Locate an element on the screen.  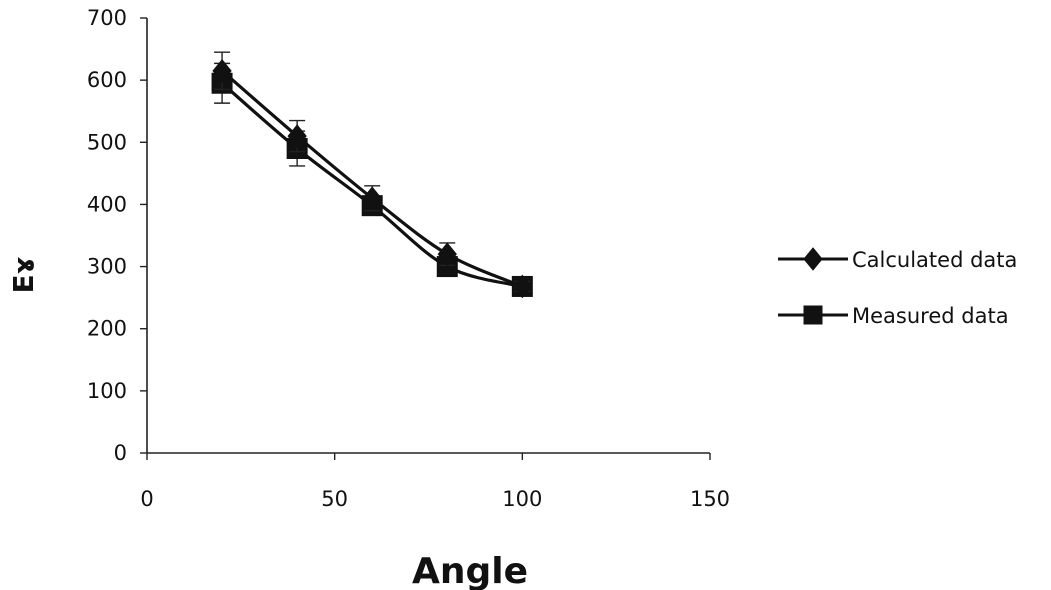
x-axis-title: Angle is located at coordinates (470, 570).